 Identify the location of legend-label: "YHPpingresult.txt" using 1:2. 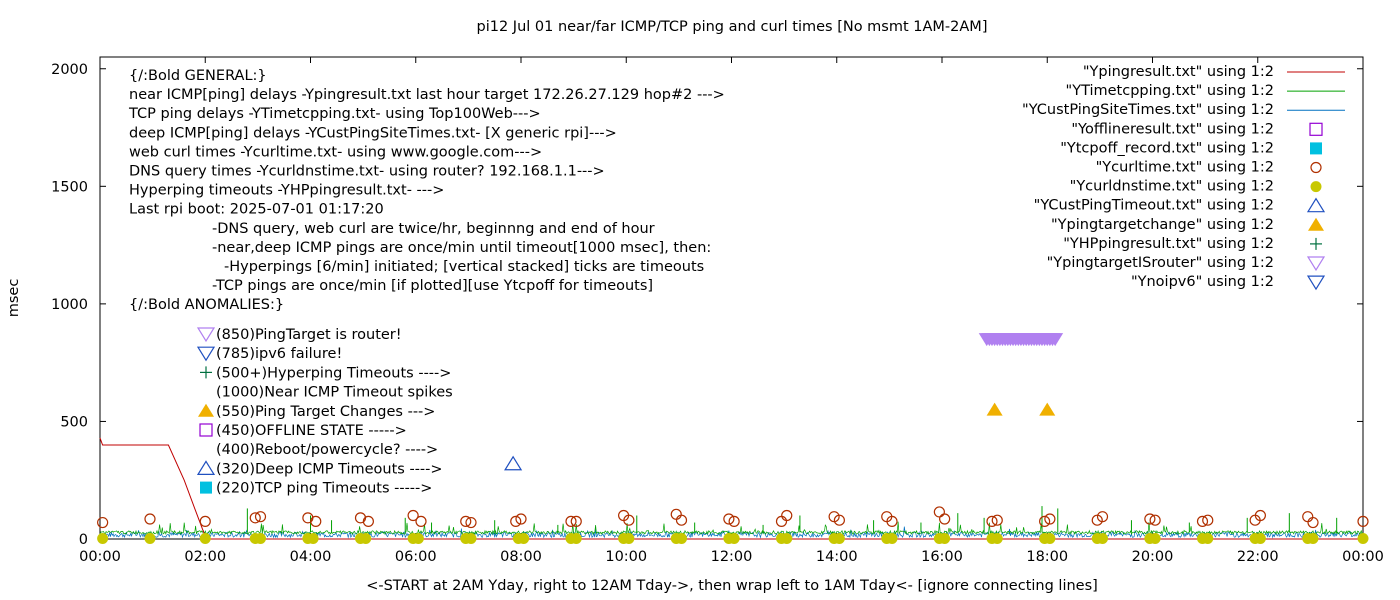
(1168, 244).